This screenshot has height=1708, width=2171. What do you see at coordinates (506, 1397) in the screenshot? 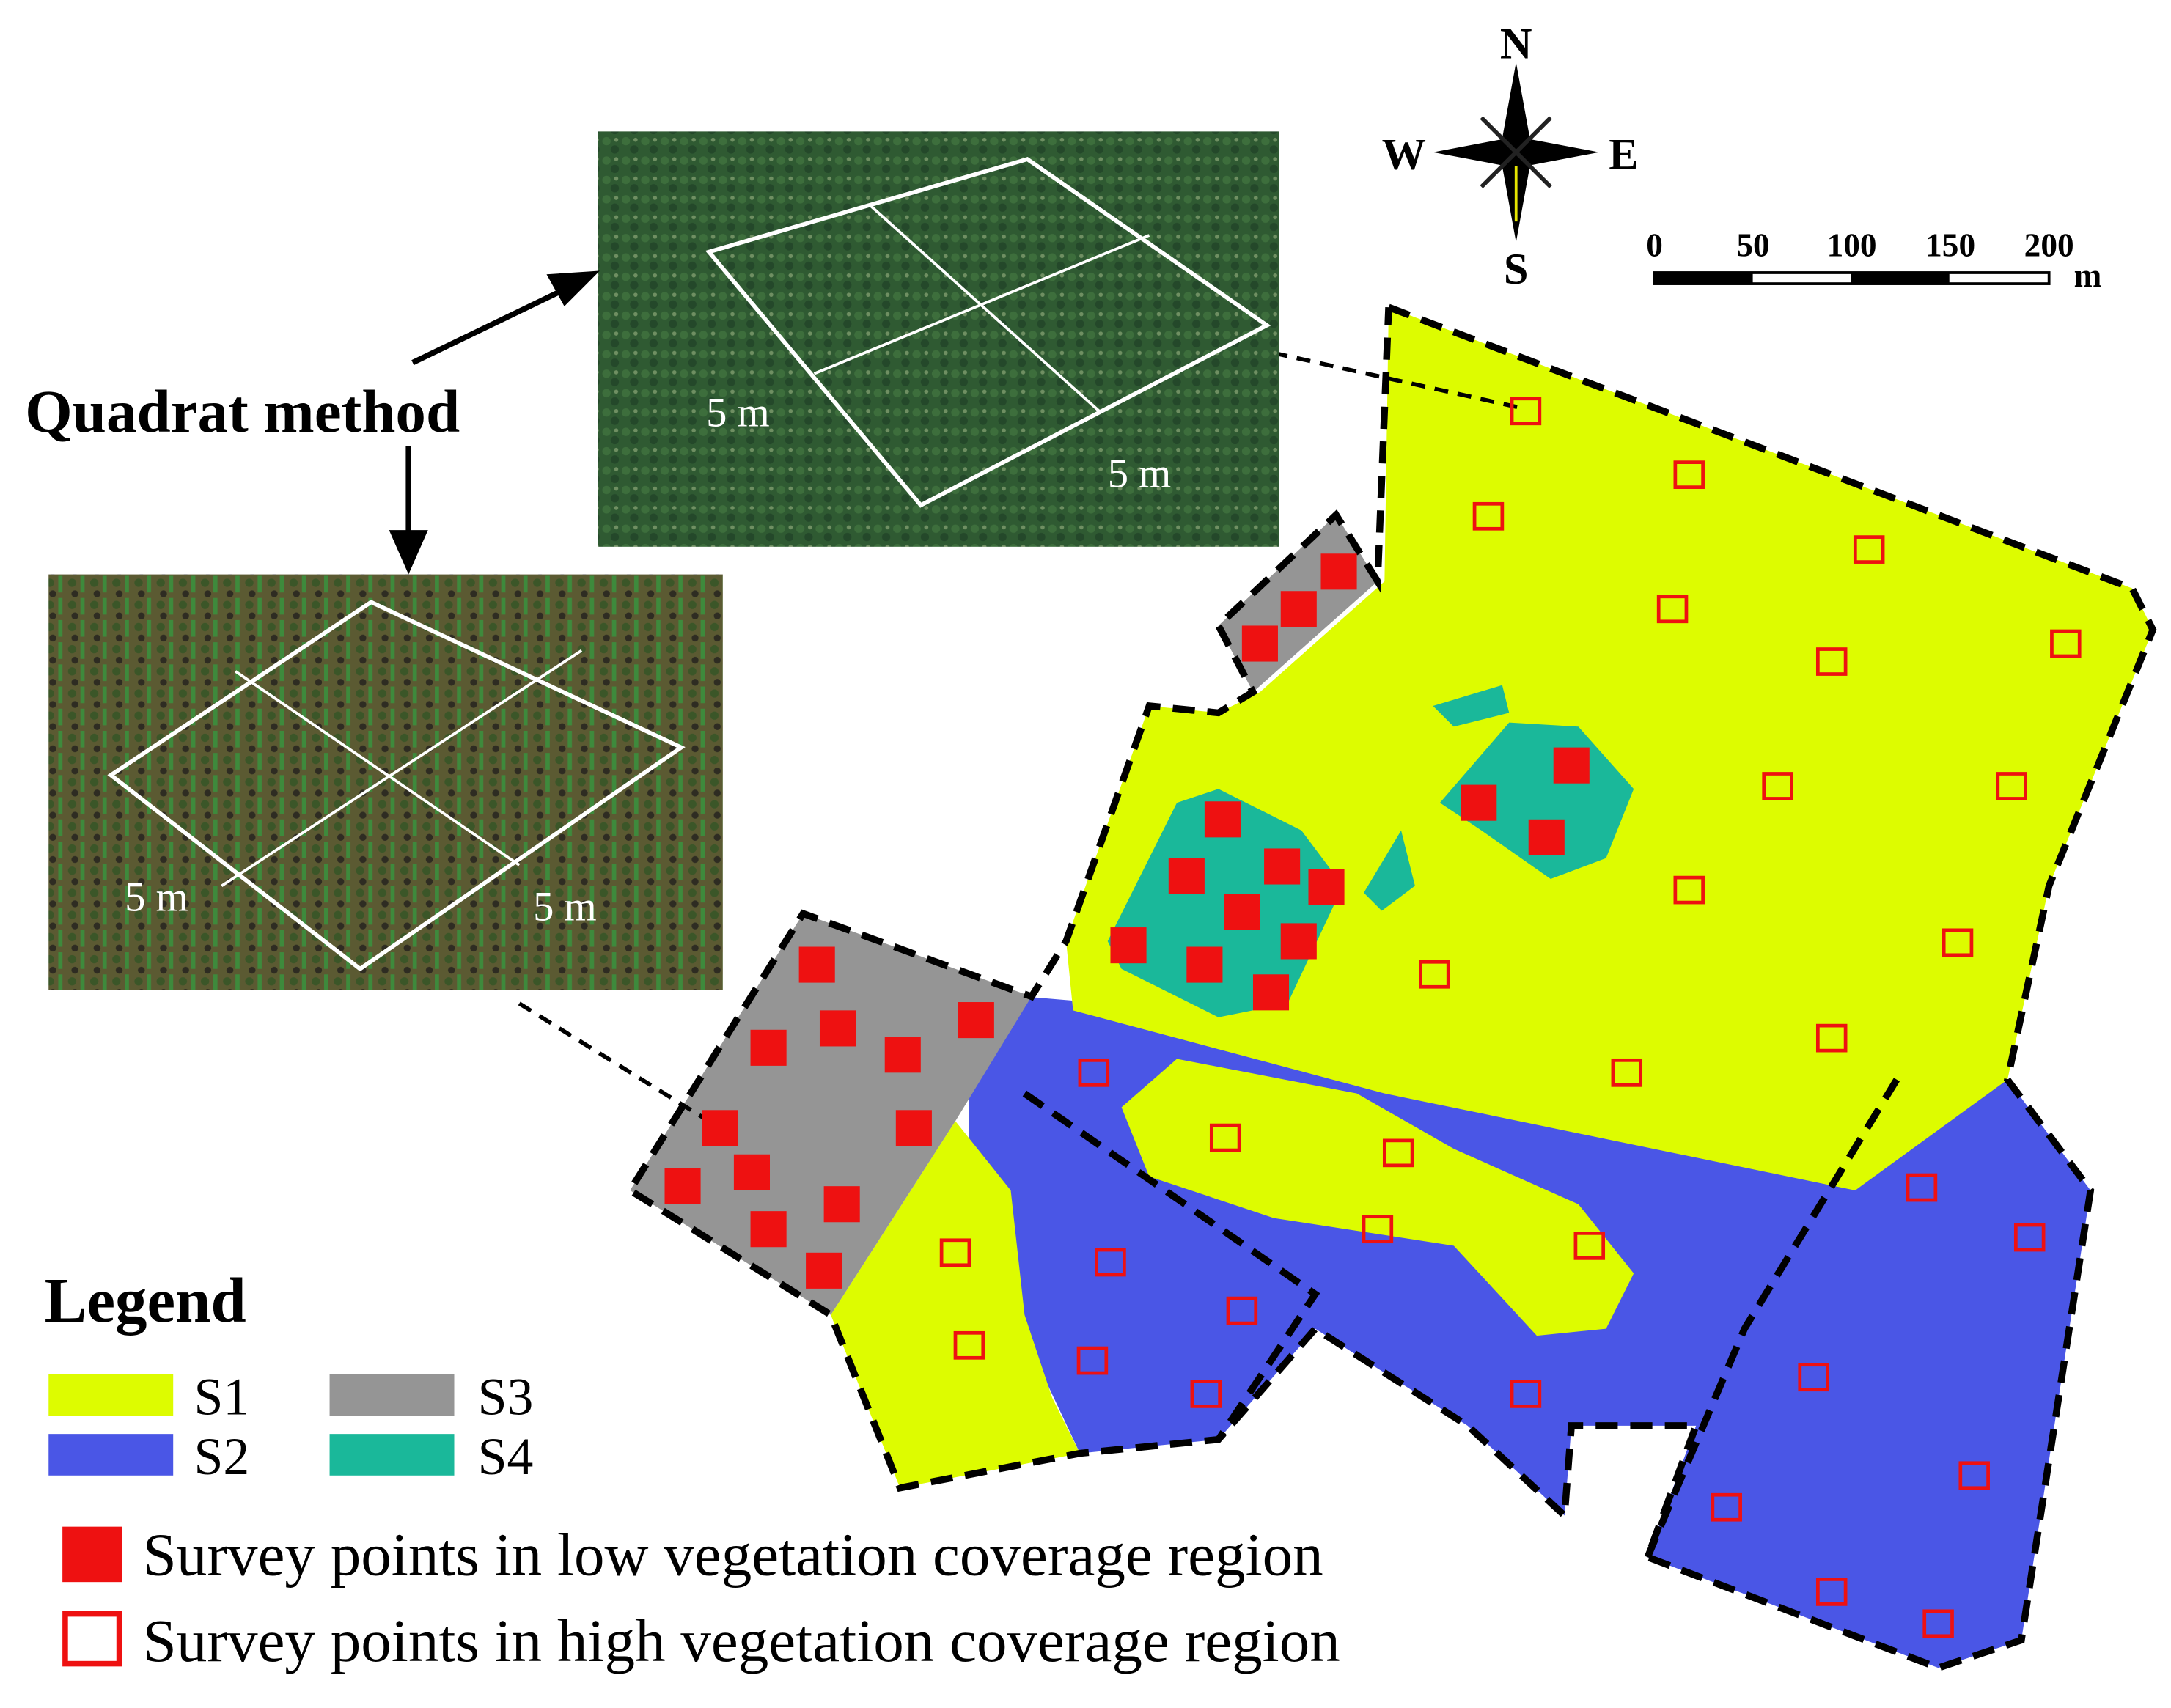
I see `legend-label: S3` at bounding box center [506, 1397].